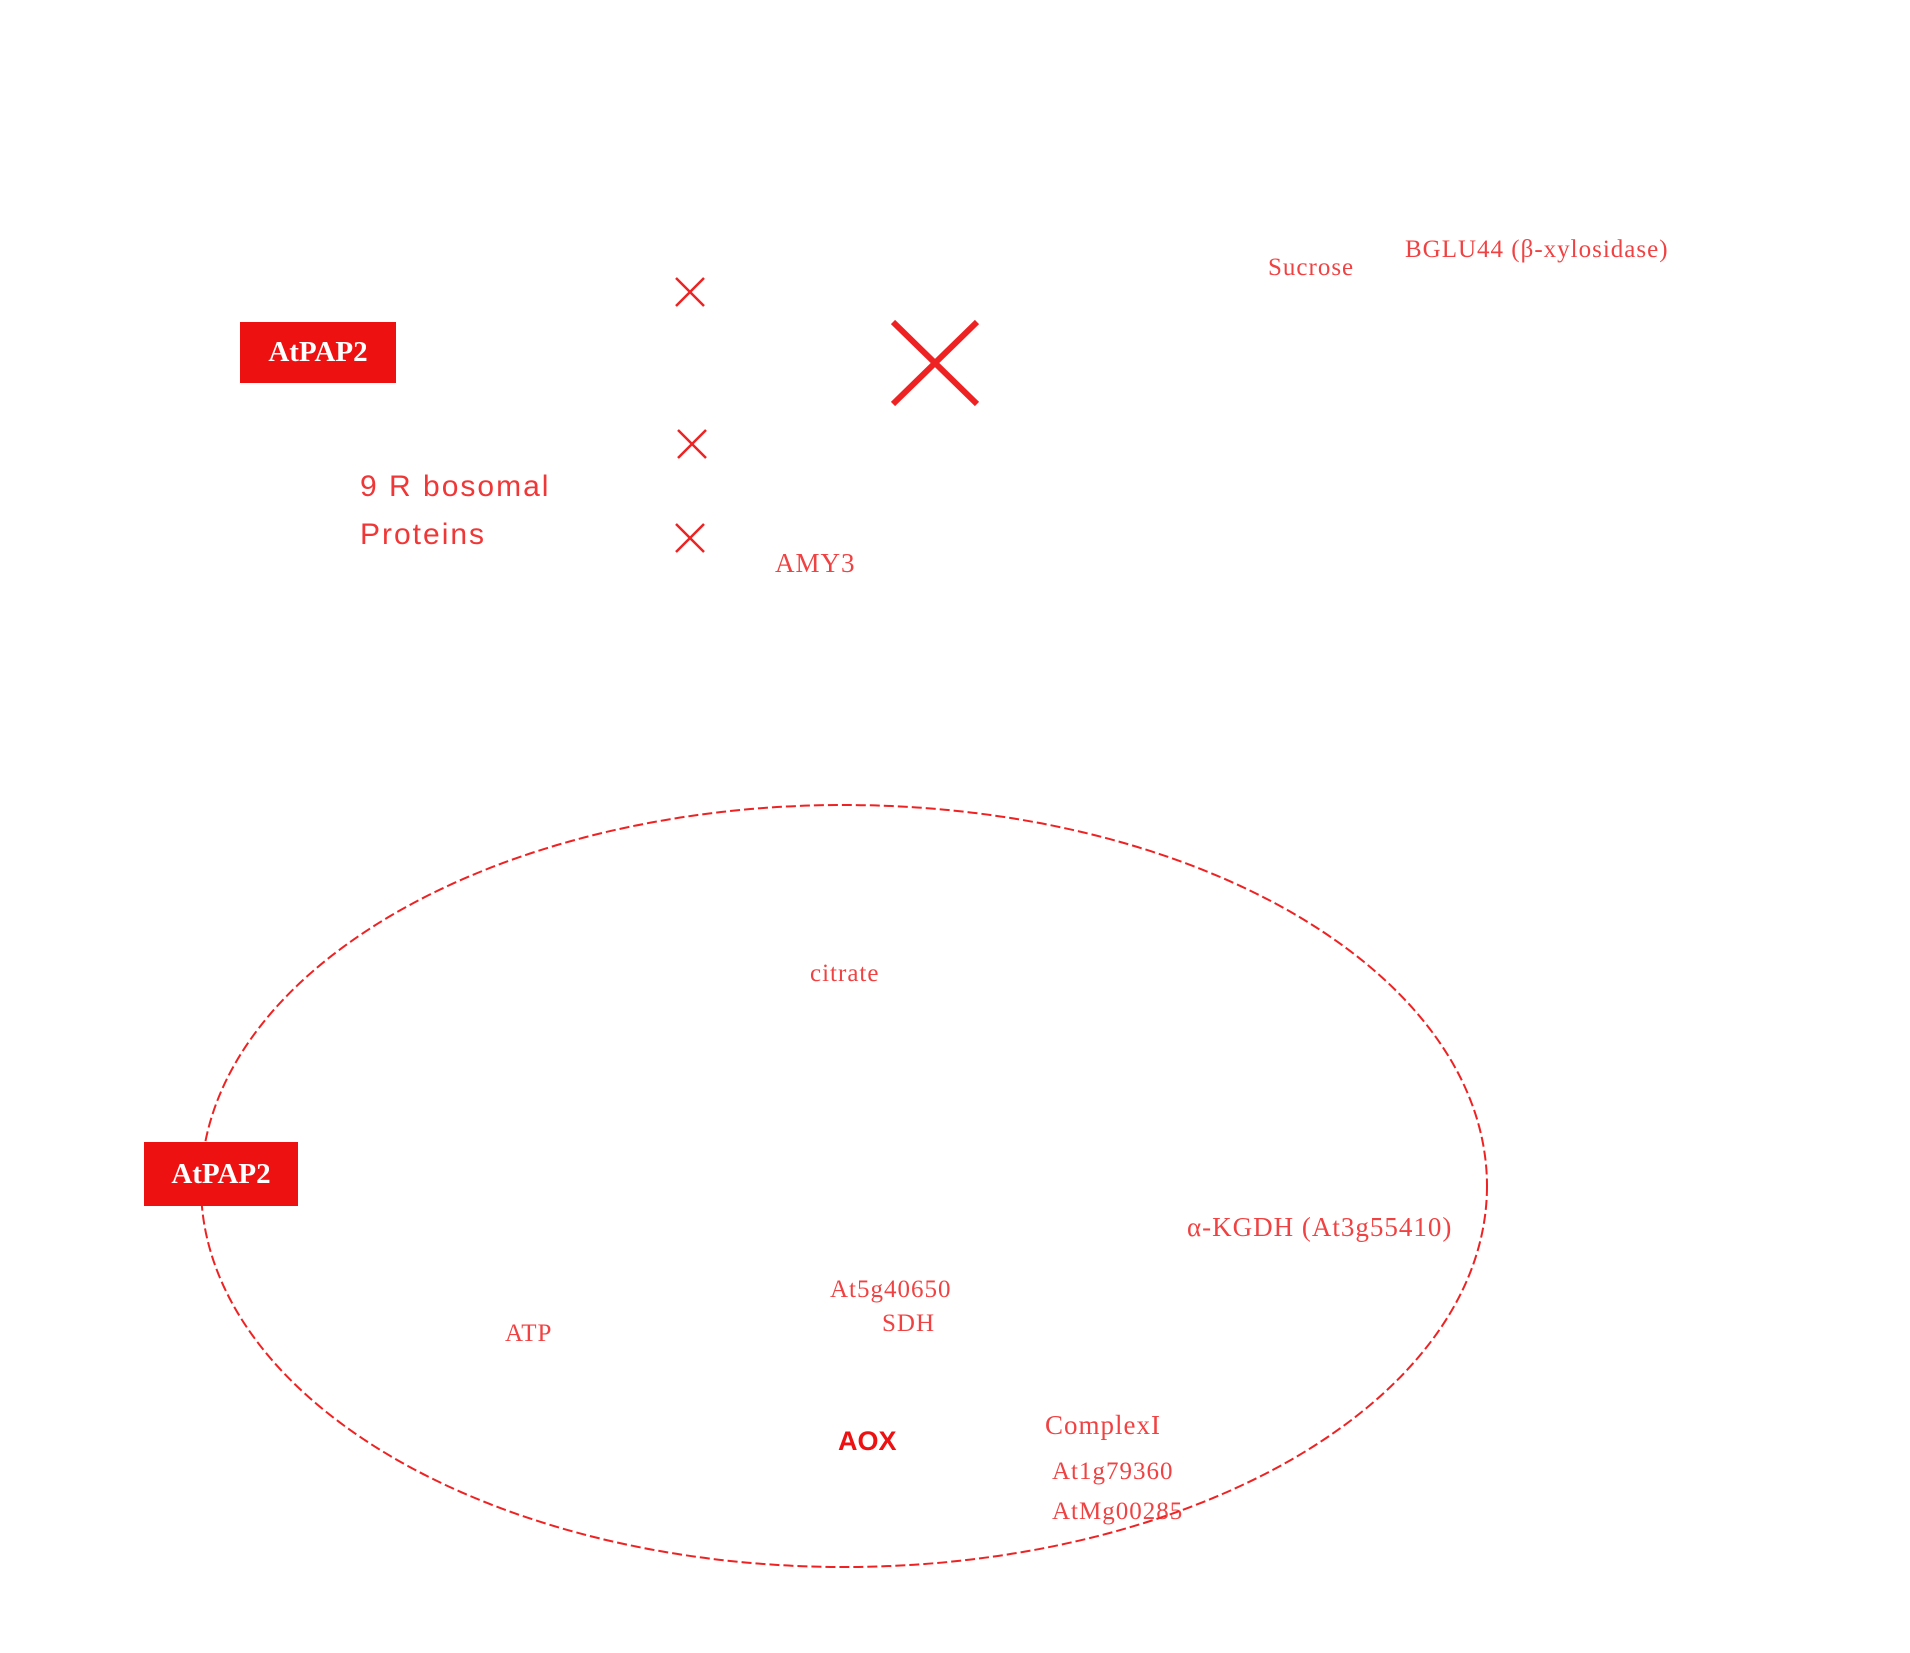  What do you see at coordinates (1118, 1511) in the screenshot?
I see `complex-i-gene-2-label: AtMg00285` at bounding box center [1118, 1511].